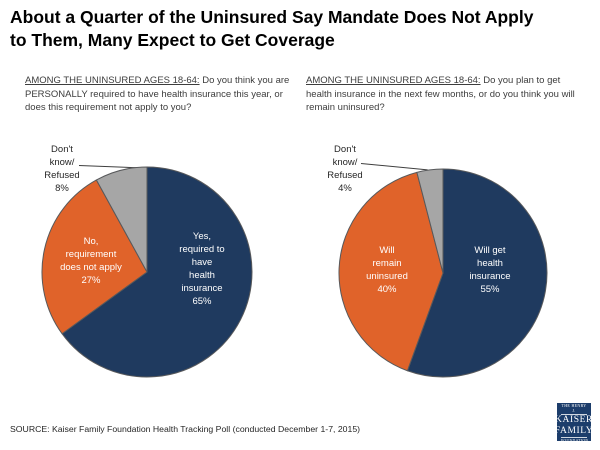 The image size is (600, 450). What do you see at coordinates (574, 408) in the screenshot?
I see `kff-logo-line-henry: THE HENRY J.` at bounding box center [574, 408].